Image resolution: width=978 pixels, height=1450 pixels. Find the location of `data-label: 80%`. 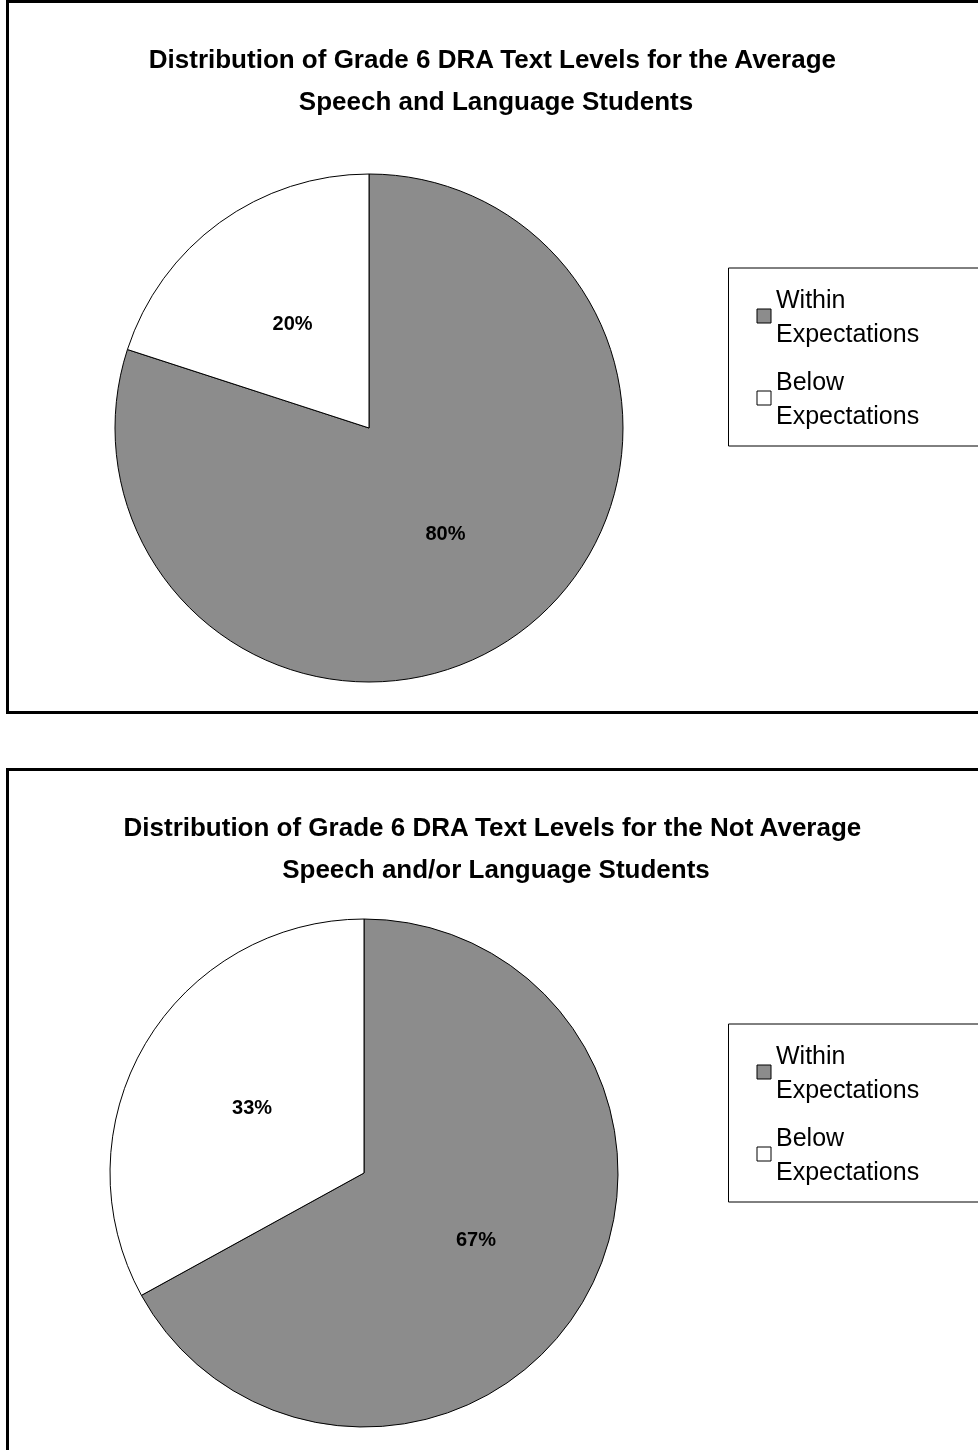

data-label: 80% is located at coordinates (445, 533).